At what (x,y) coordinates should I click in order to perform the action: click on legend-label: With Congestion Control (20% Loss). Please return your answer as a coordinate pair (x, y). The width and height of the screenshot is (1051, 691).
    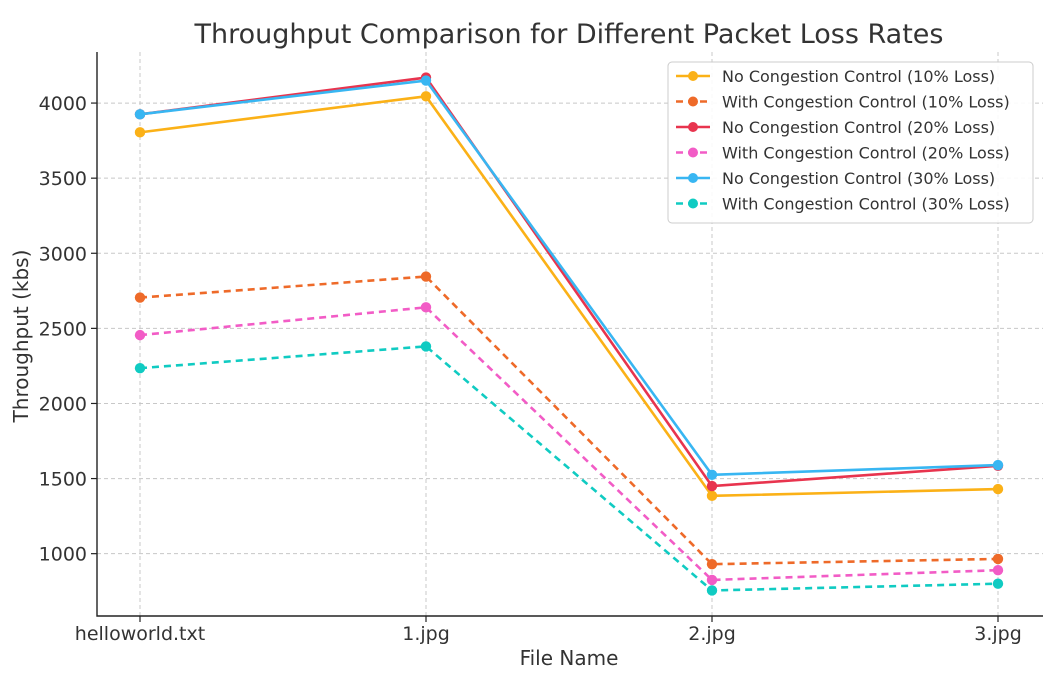
    Looking at the image, I should click on (866, 153).